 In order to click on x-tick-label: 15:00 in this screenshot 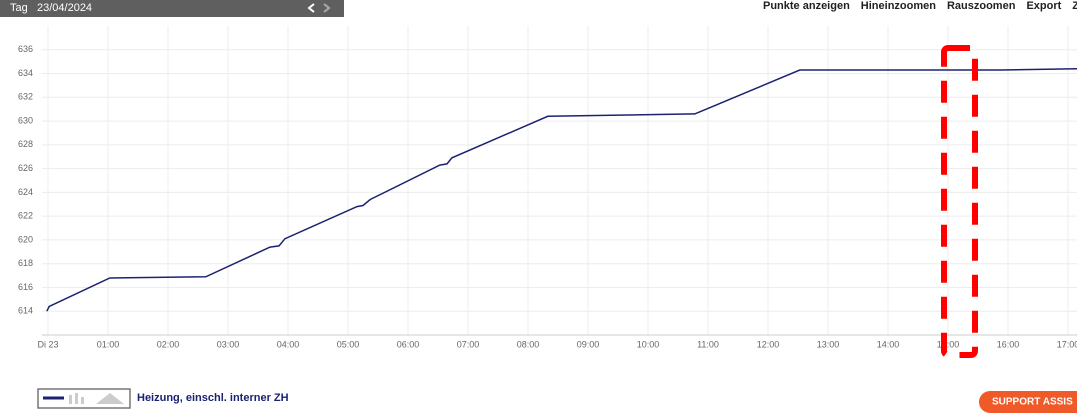, I will do `click(948, 344)`.